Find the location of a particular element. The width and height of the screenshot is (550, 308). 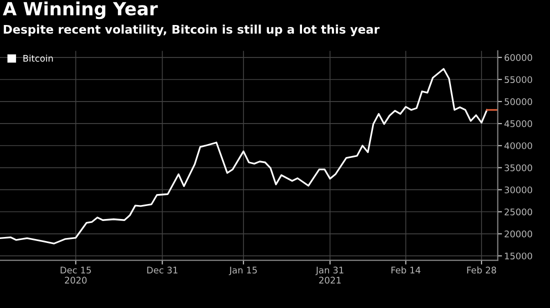

chart-title: A Winning Year is located at coordinates (80, 11).